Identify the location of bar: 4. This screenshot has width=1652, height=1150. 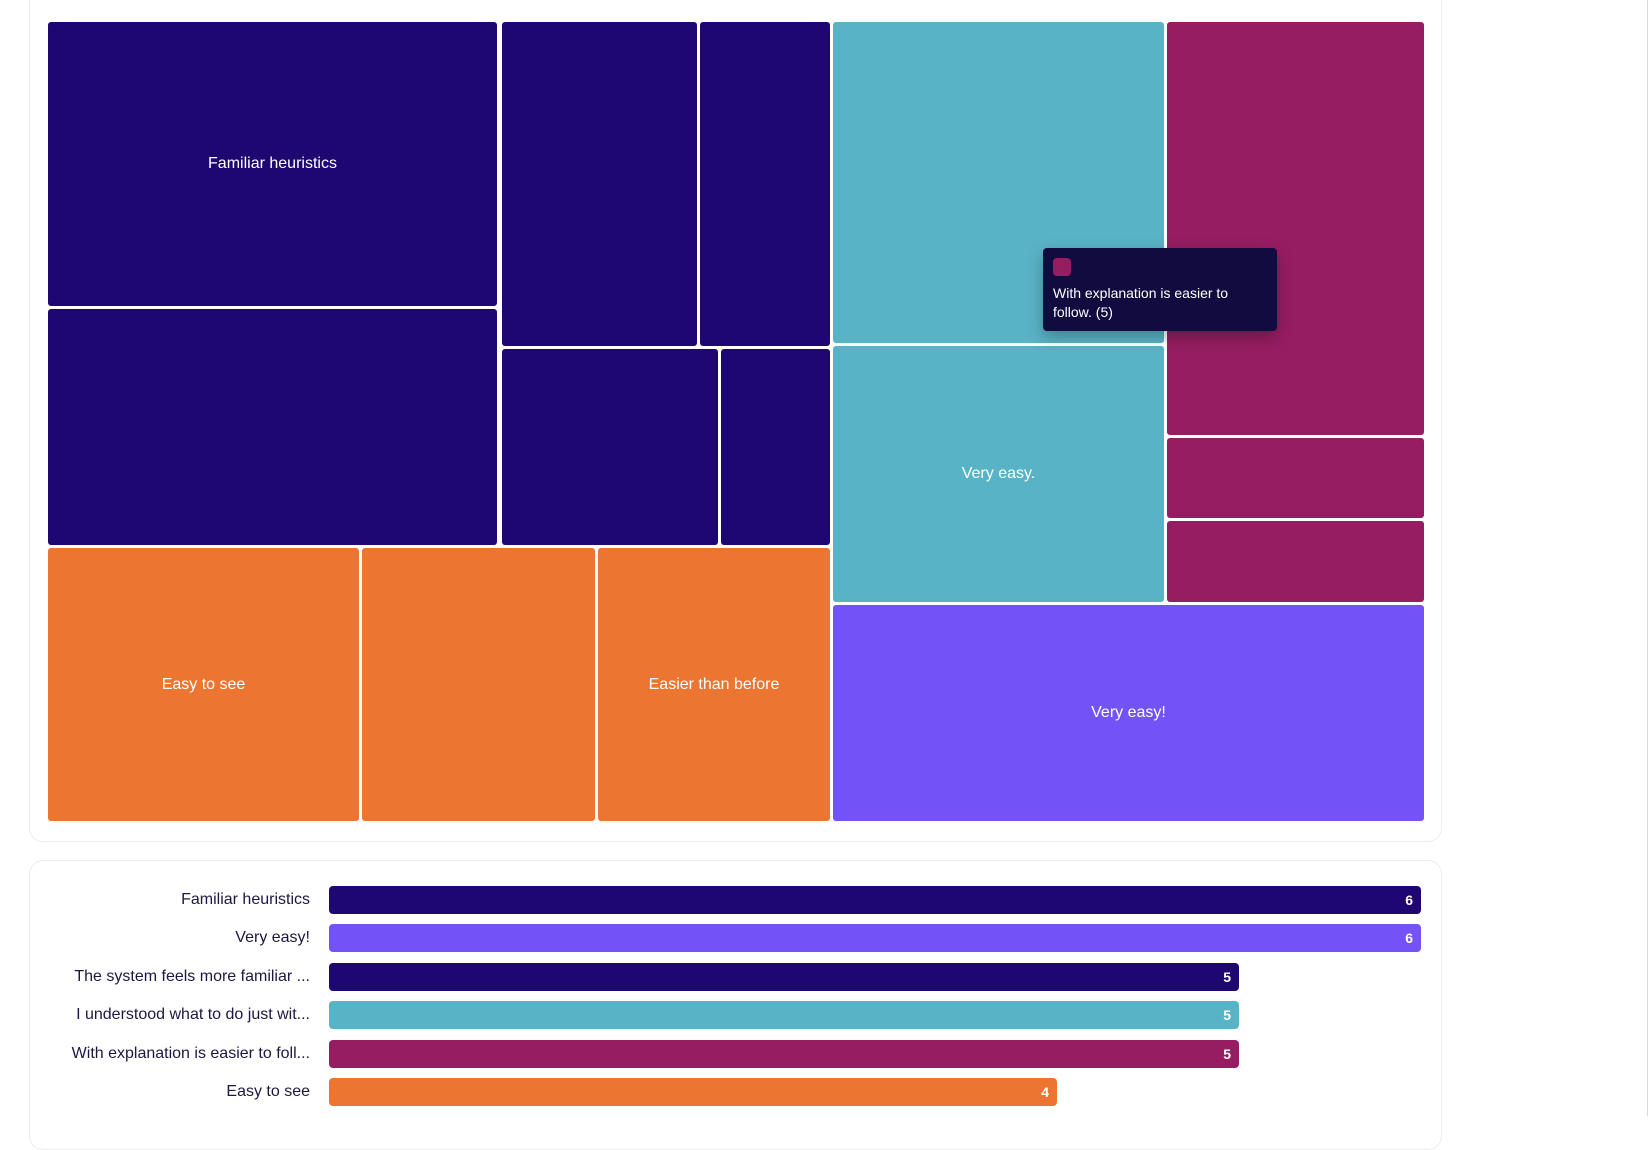
(693, 1092).